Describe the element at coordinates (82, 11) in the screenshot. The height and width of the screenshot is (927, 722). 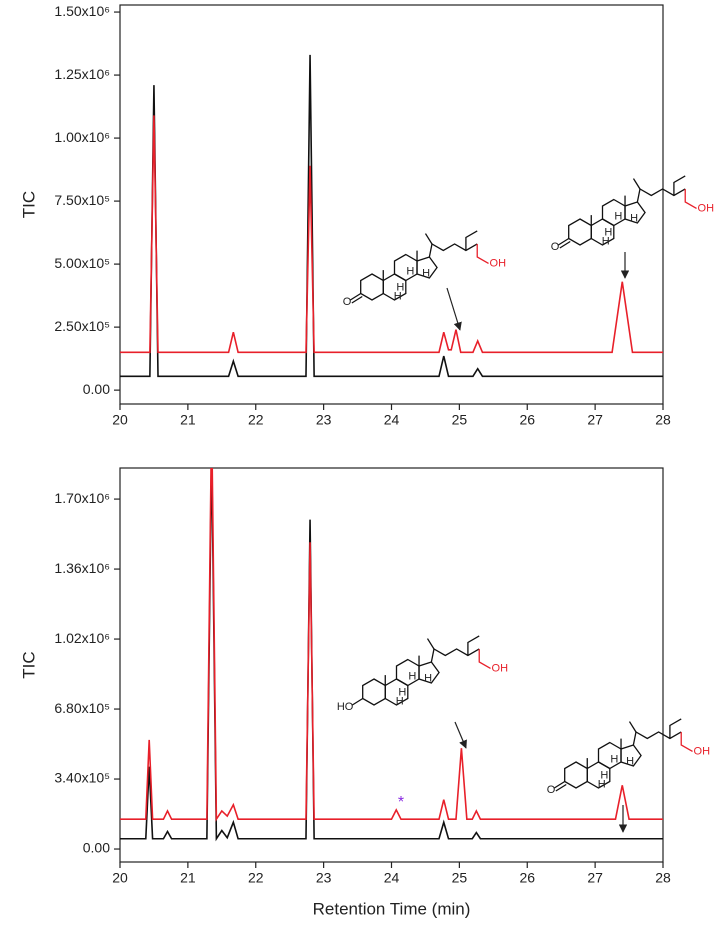
I see `y-tick-label: 1.50x10⁶` at that location.